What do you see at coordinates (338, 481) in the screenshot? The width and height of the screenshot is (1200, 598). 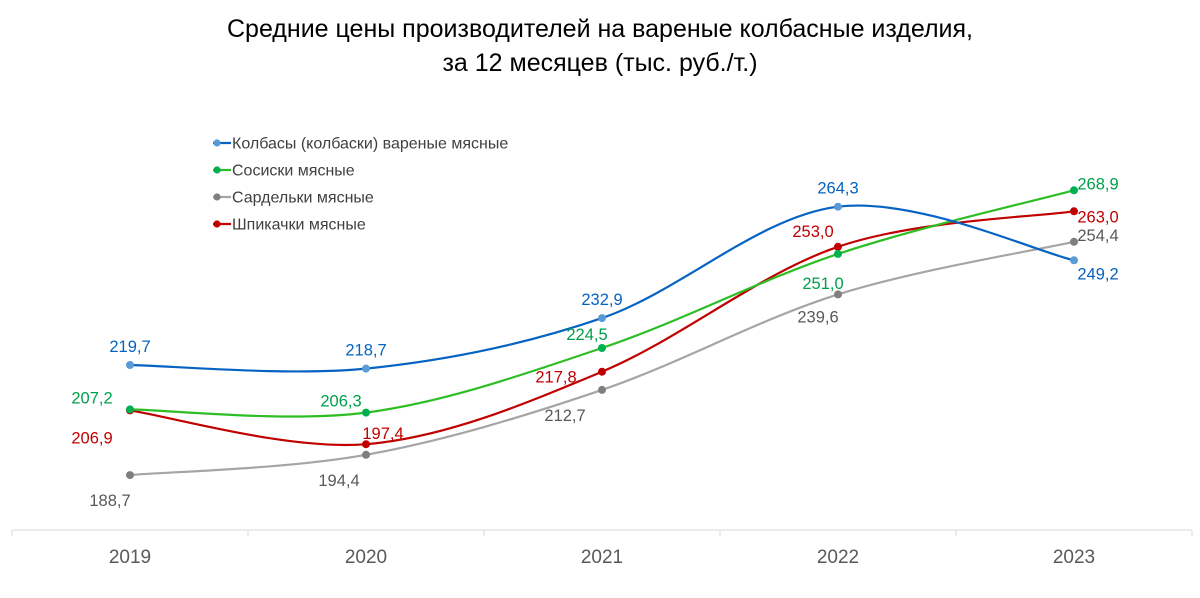 I see `data-label: 194,4` at bounding box center [338, 481].